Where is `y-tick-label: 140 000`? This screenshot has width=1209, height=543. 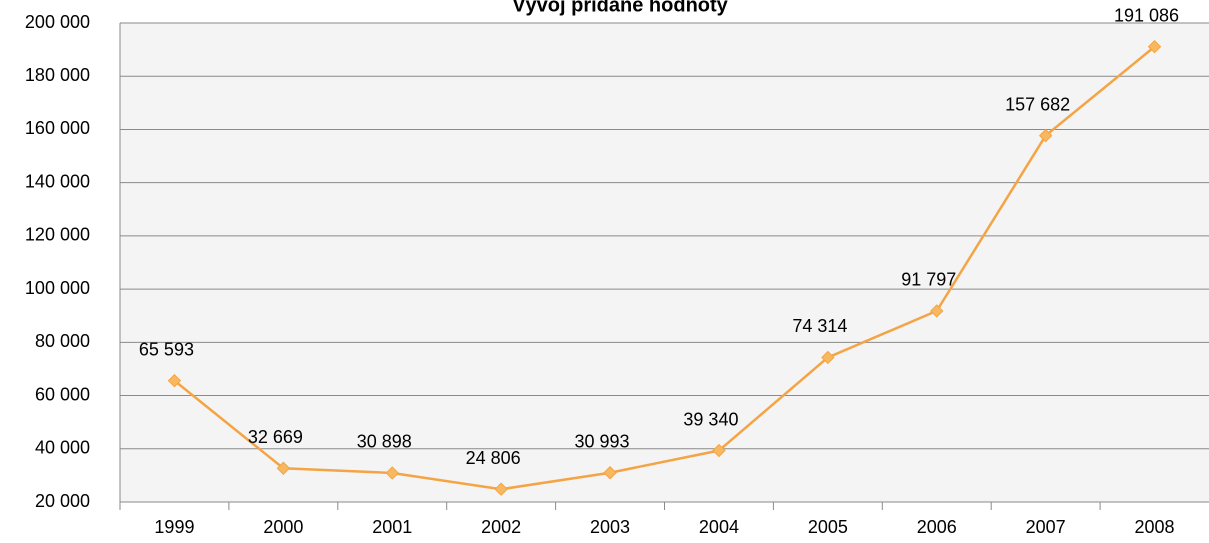
y-tick-label: 140 000 is located at coordinates (57, 181).